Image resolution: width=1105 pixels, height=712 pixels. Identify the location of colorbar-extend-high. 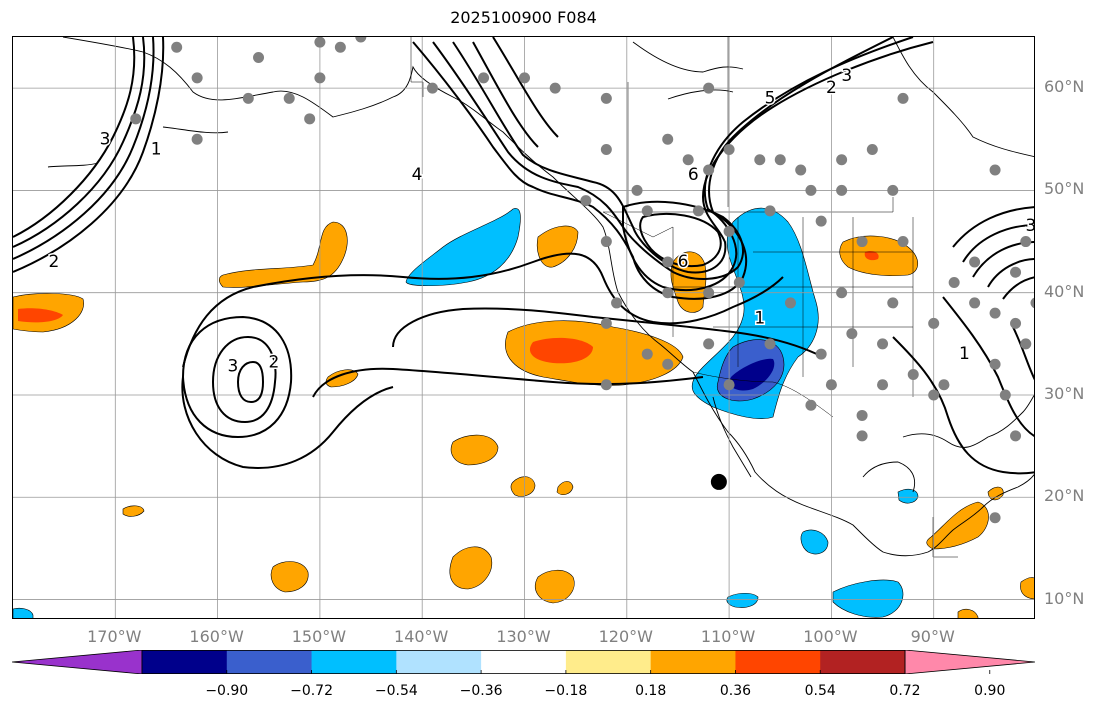
(969, 662).